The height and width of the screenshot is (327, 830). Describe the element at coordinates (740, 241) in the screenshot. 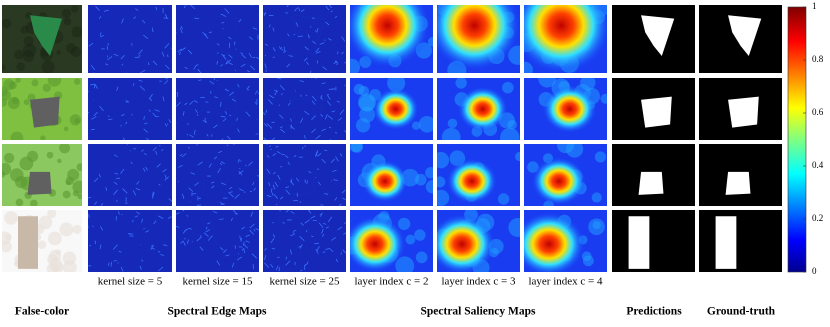

I see `mask-bg` at that location.